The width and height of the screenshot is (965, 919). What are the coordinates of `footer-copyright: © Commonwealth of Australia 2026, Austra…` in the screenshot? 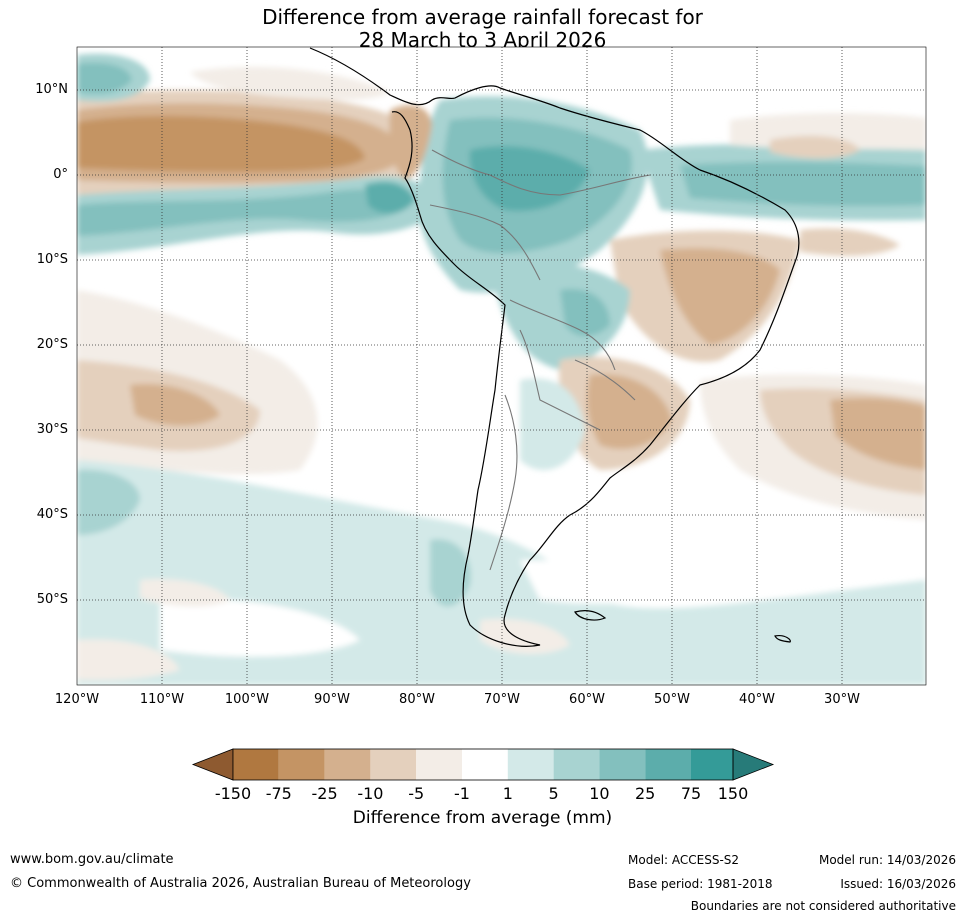 It's located at (240, 883).